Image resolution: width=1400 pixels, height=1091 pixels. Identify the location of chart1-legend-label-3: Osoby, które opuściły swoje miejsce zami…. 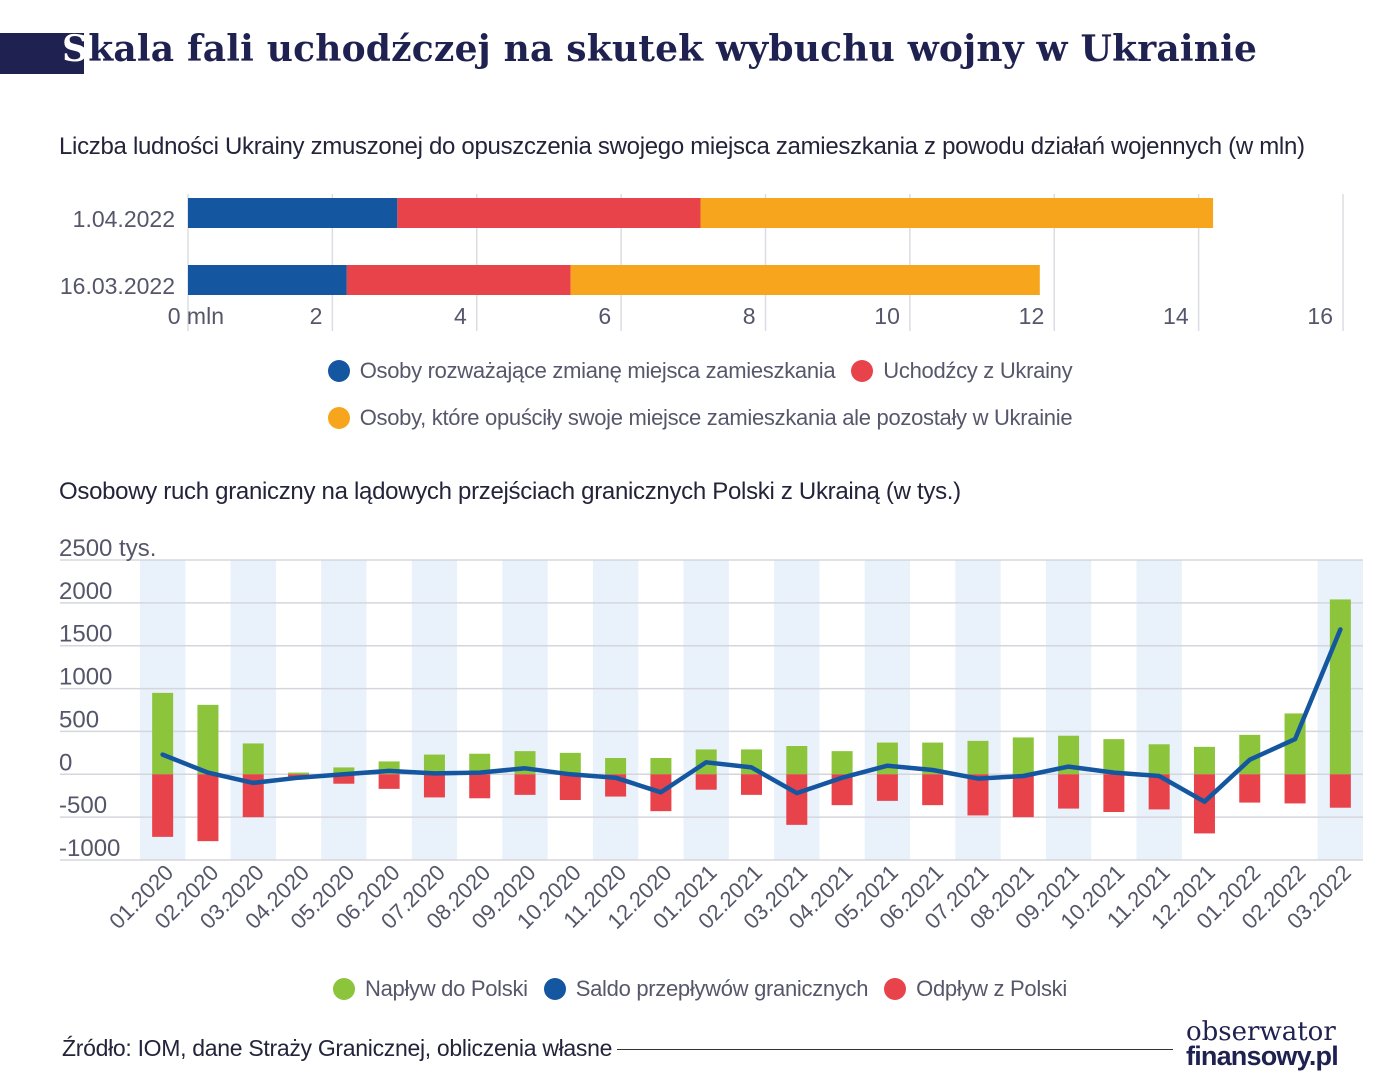
(716, 417).